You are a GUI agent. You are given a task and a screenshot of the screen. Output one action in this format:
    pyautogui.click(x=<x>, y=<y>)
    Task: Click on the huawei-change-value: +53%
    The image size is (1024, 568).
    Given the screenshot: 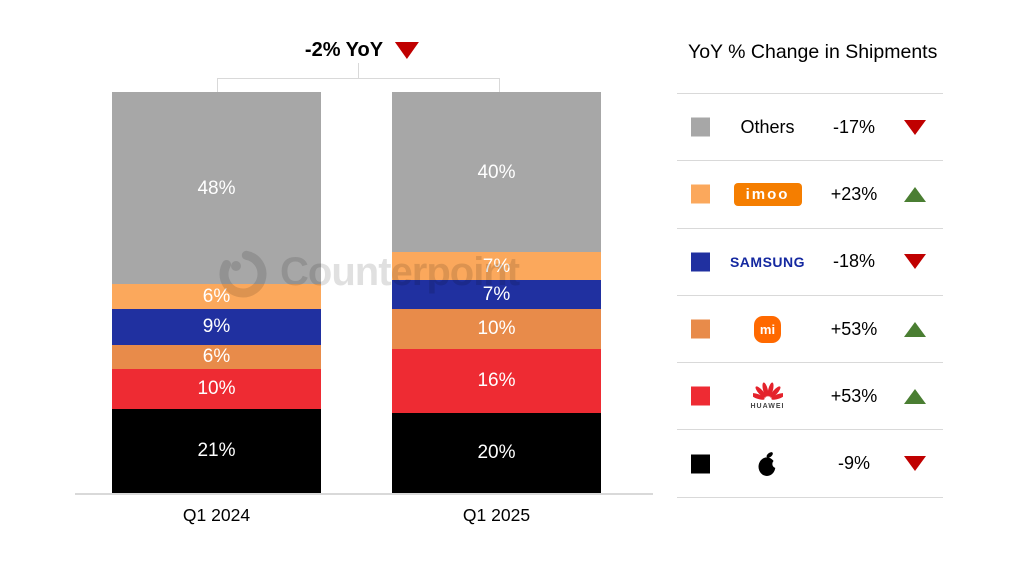 What is the action you would take?
    pyautogui.click(x=854, y=395)
    